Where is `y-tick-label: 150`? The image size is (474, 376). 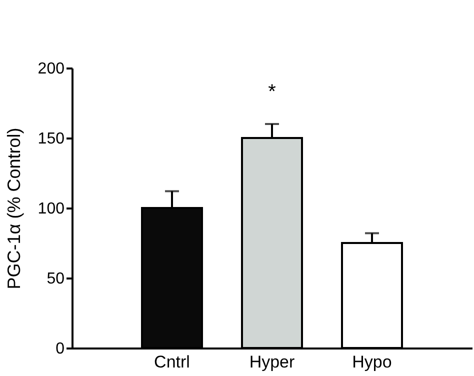
y-tick-label: 150 is located at coordinates (51, 139).